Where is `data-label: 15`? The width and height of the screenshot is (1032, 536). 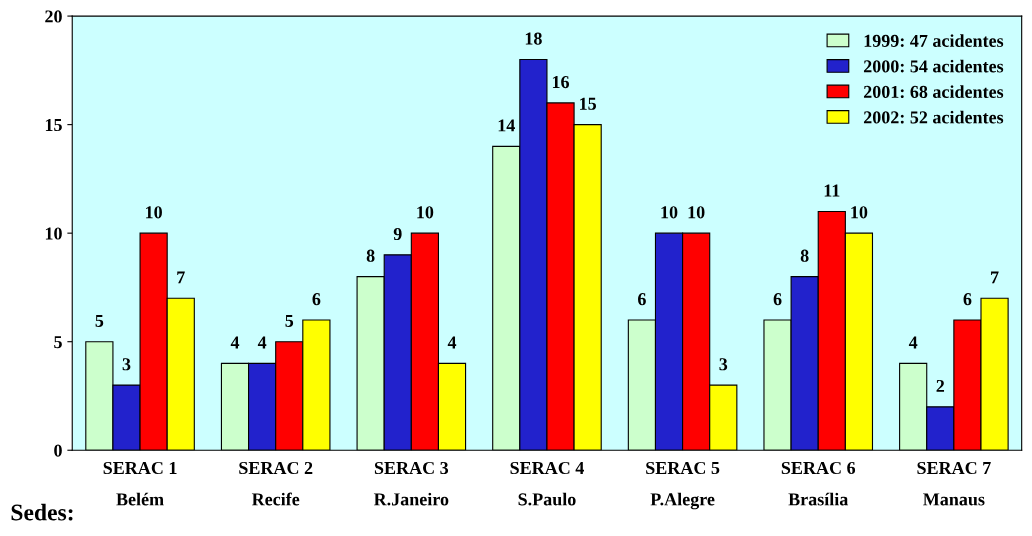
data-label: 15 is located at coordinates (588, 103).